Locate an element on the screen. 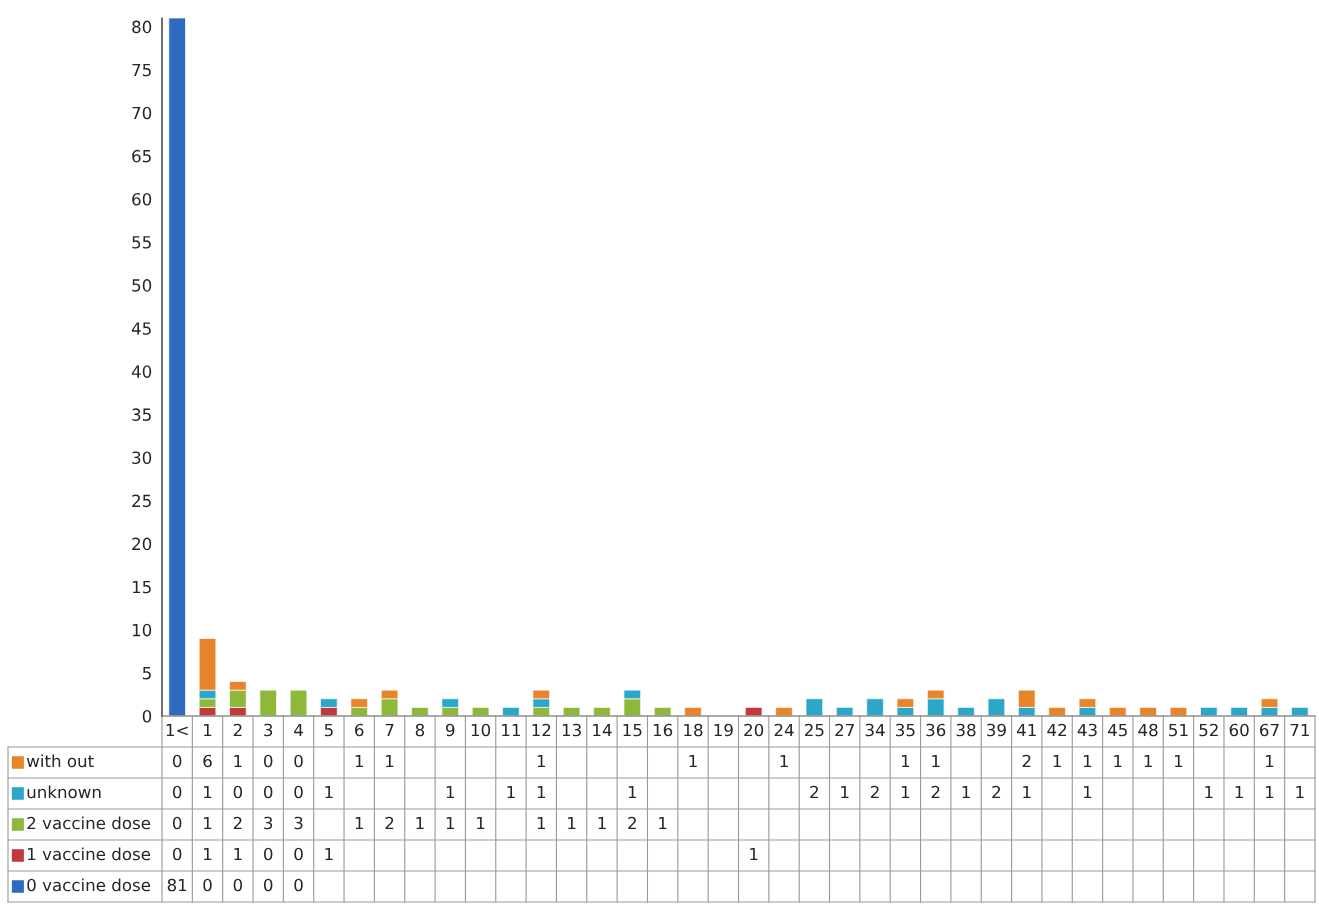 Image resolution: width=1319 pixels, height=905 pixels. x-tick-label: 13 is located at coordinates (571, 730).